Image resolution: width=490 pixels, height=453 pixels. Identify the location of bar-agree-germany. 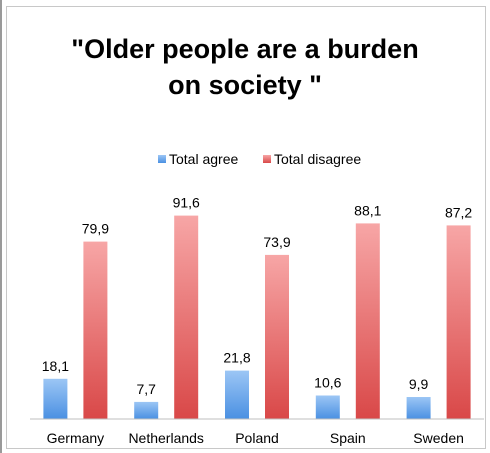
(55, 398).